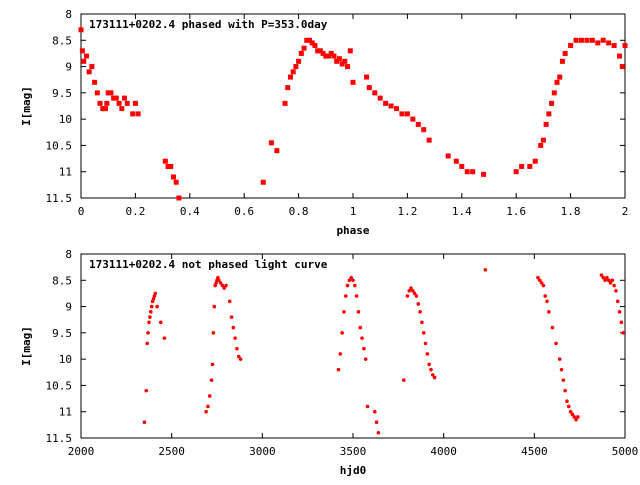 The image size is (640, 485). I want to click on phased-ytick-label: 10.5, so click(59, 145).